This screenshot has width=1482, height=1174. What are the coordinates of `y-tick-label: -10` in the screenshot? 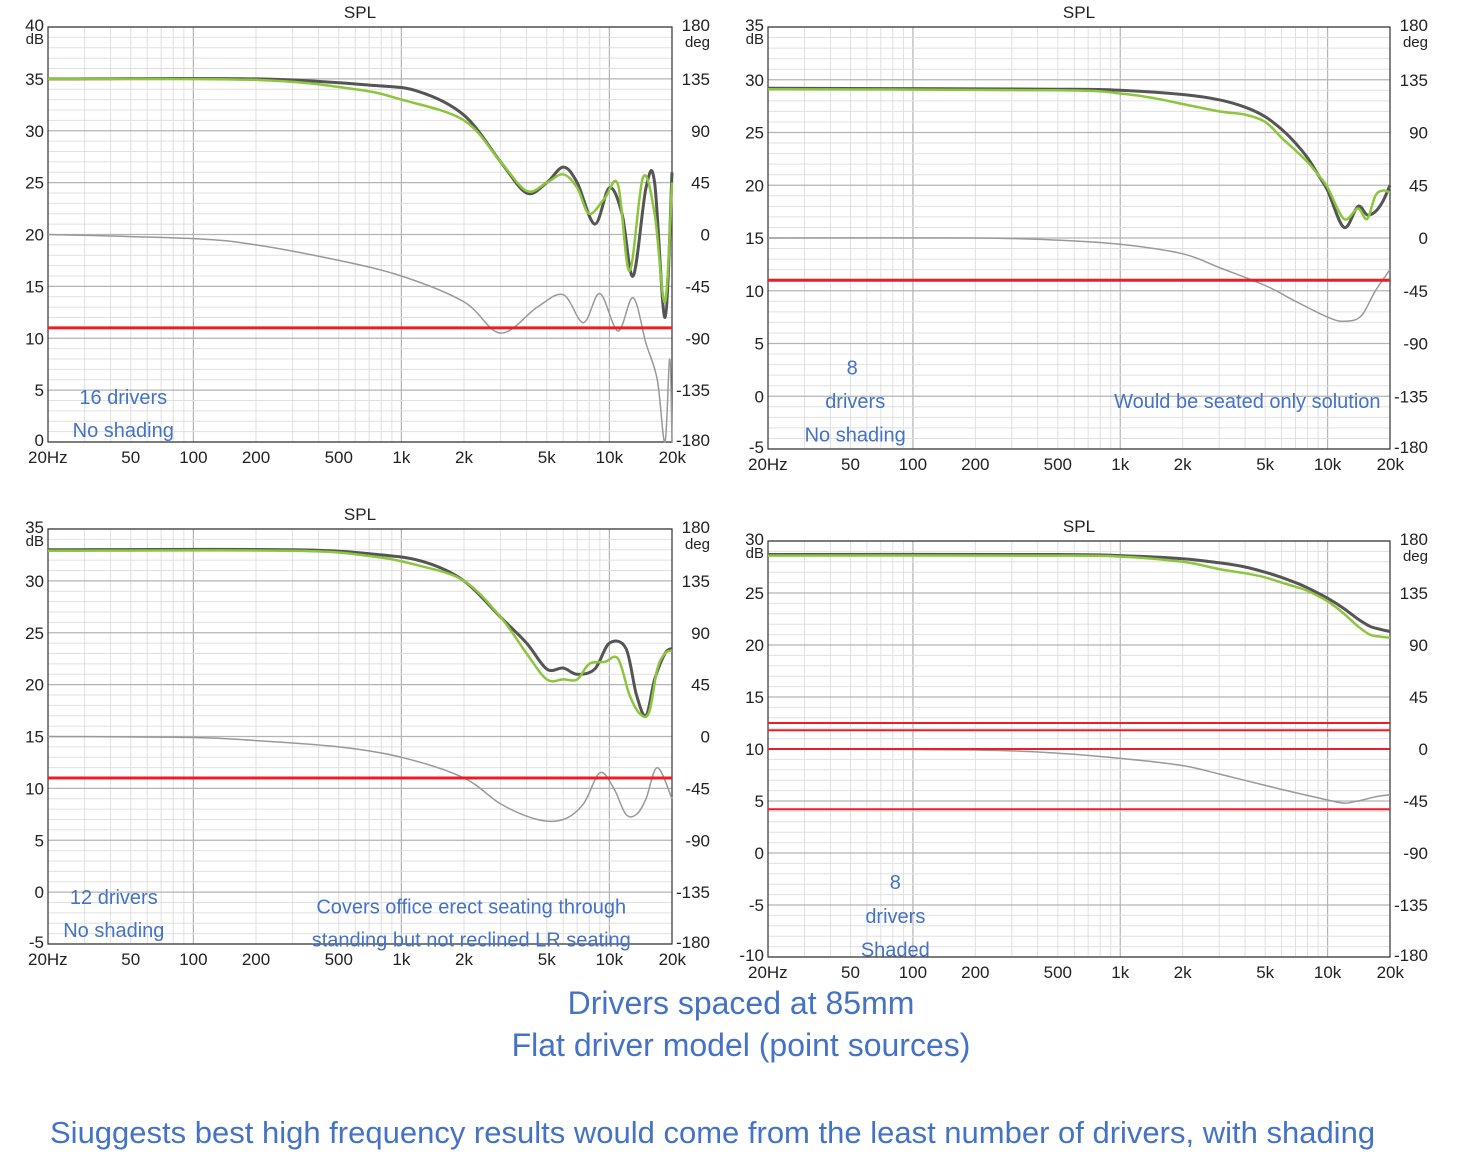 It's located at (751, 955).